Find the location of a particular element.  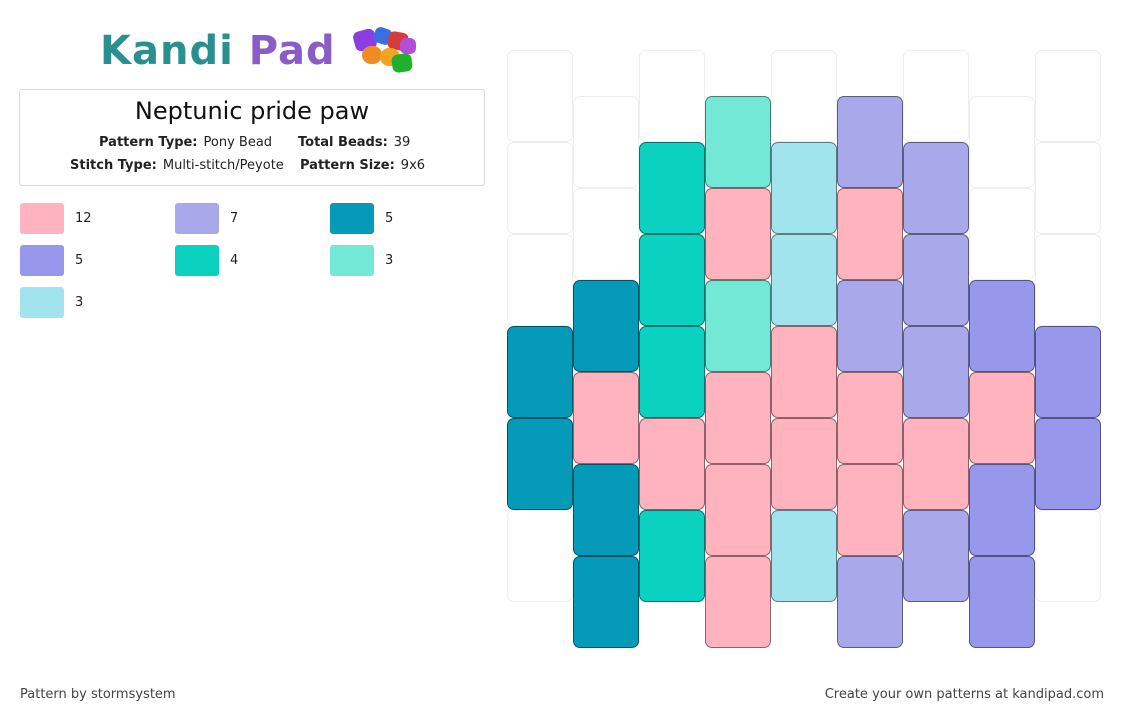

legend-item: 4 is located at coordinates (206, 260).